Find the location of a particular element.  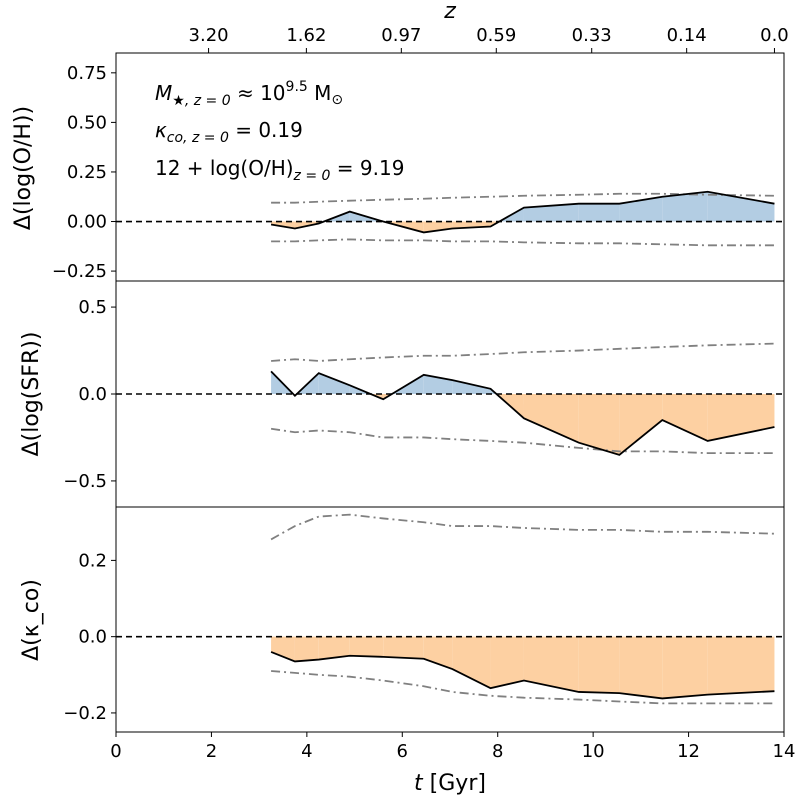

xtick-label-4: 8 is located at coordinates (497, 751).